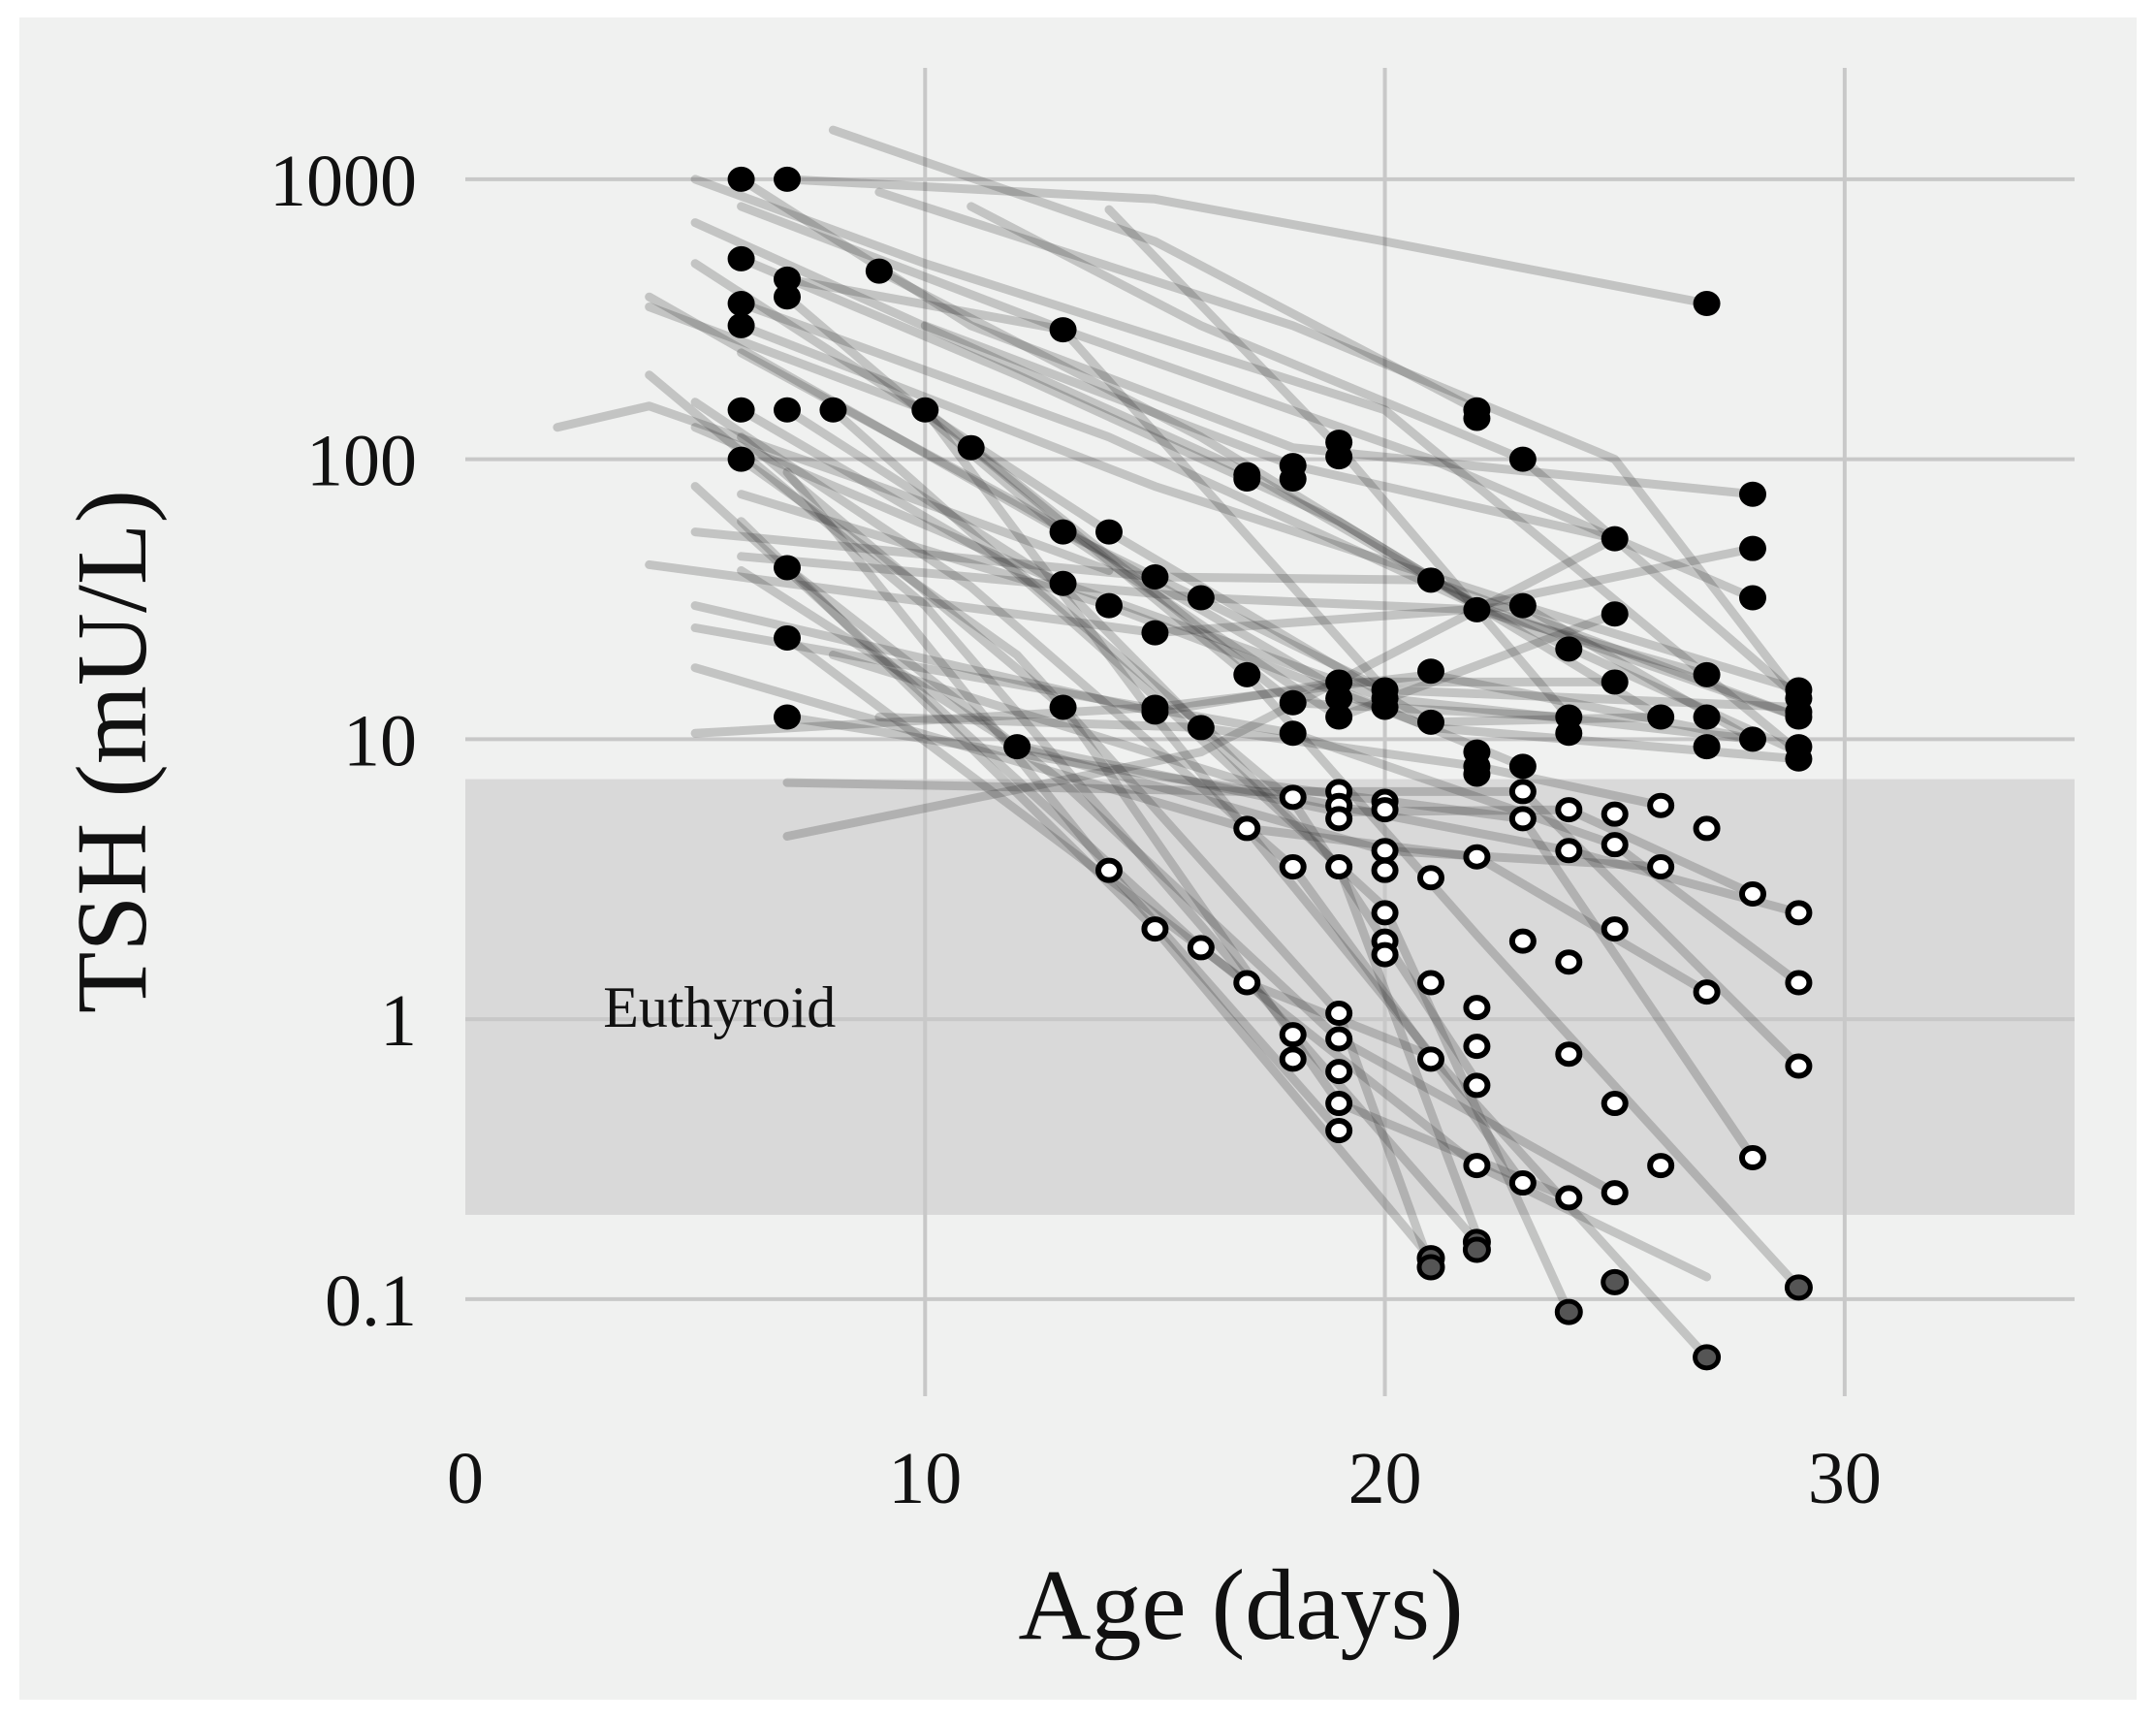 The width and height of the screenshot is (2156, 1722). I want to click on y-tick-label-1: 1, so click(398, 1021).